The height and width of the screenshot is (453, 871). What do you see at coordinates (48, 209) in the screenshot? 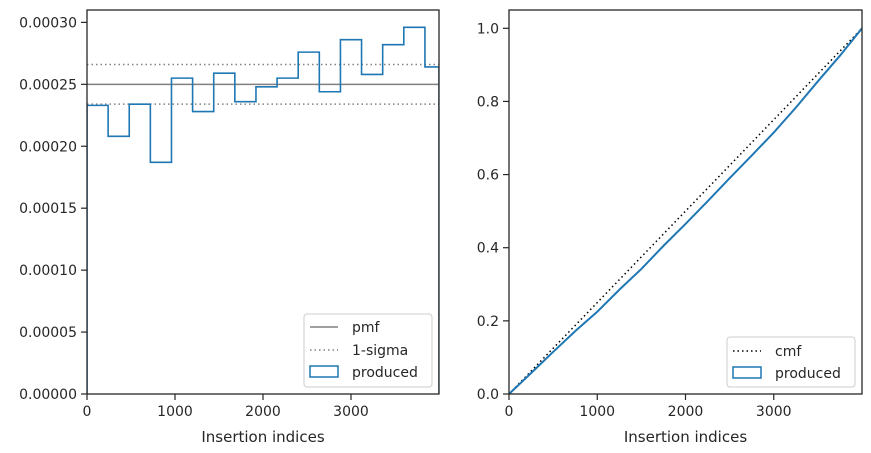
I see `y-tick-label: 0.00015` at bounding box center [48, 209].